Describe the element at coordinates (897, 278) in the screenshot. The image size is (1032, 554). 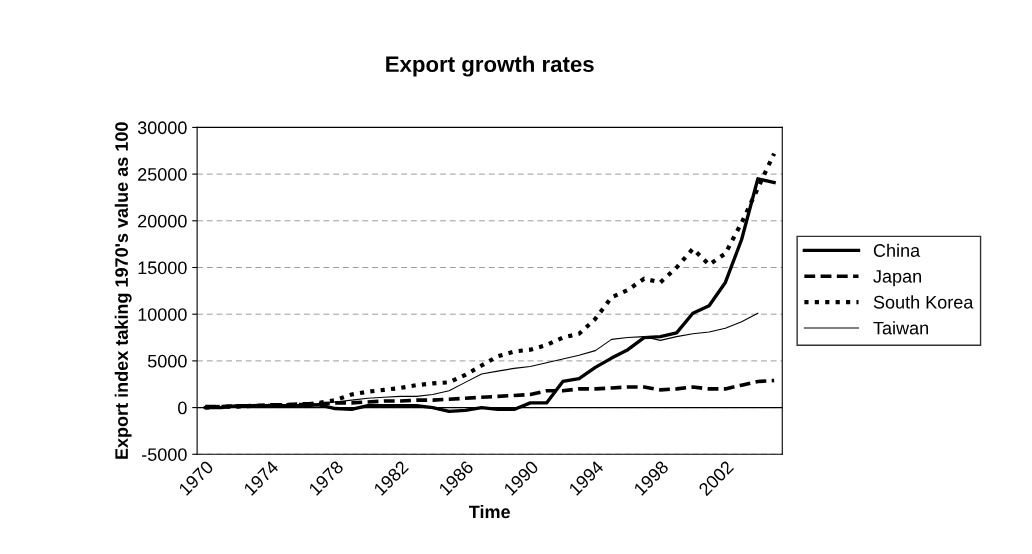
I see `legend-label: Japan` at that location.